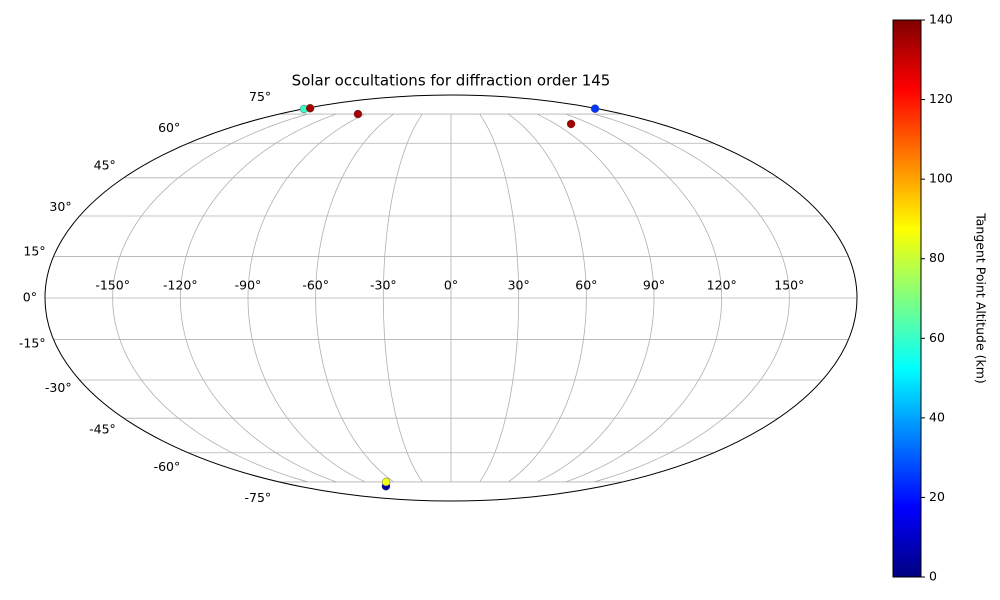 This screenshot has width=1000, height=600. Describe the element at coordinates (907, 298) in the screenshot. I see `colorbar` at that location.